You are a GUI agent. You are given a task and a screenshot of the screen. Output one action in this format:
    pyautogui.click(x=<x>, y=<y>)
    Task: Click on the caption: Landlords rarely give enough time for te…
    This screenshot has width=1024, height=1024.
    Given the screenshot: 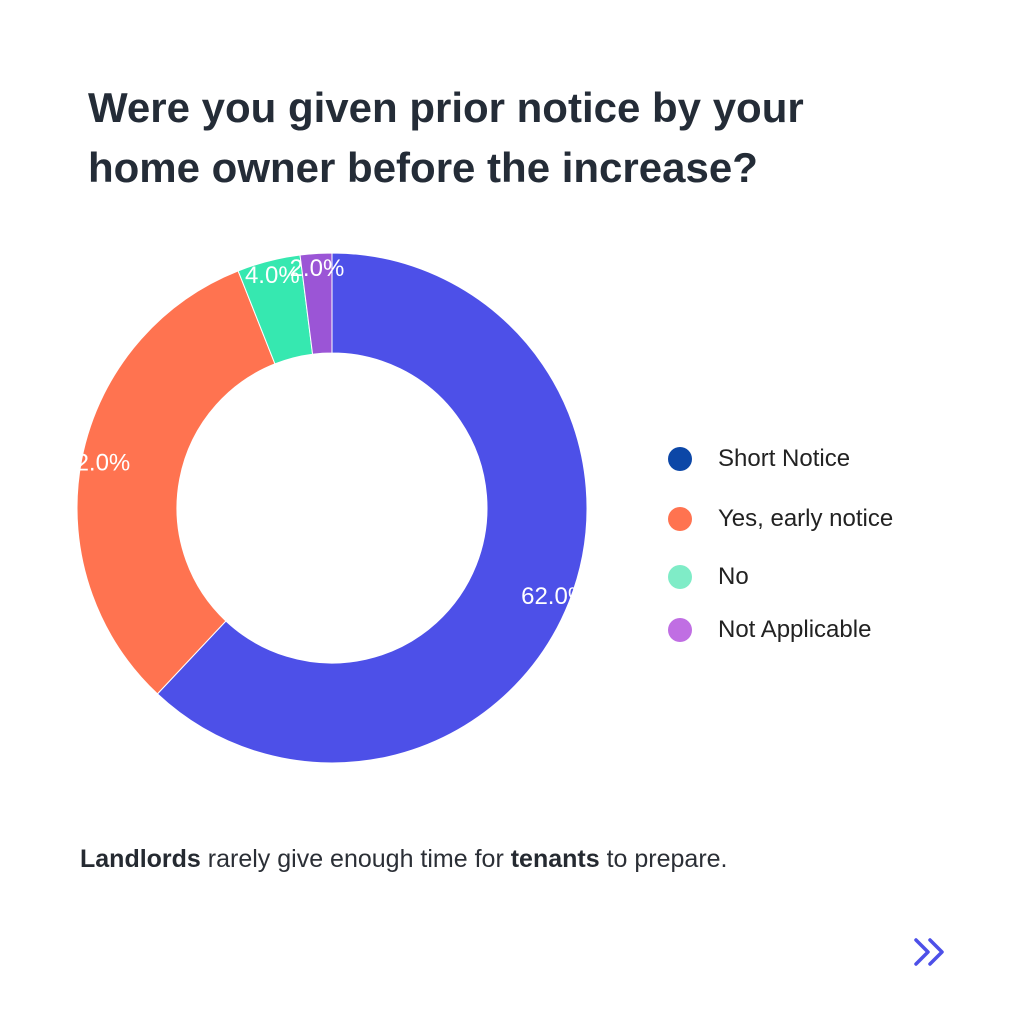 What is the action you would take?
    pyautogui.click(x=520, y=859)
    